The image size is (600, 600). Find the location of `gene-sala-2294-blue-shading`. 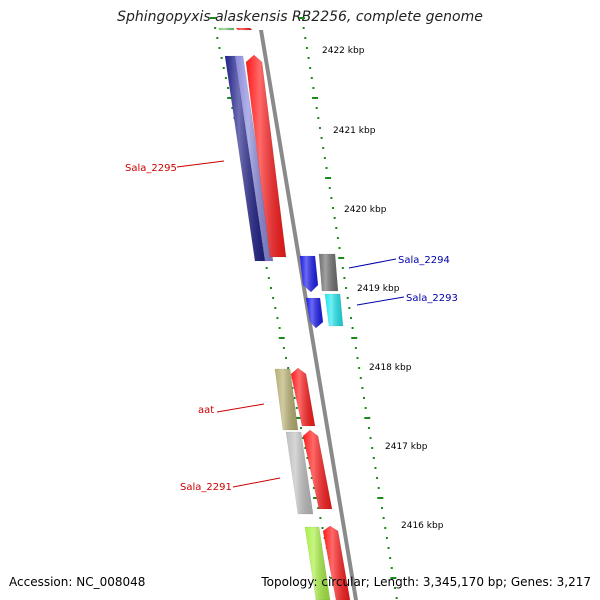

gene-sala-2294-blue-shading is located at coordinates (309, 274).